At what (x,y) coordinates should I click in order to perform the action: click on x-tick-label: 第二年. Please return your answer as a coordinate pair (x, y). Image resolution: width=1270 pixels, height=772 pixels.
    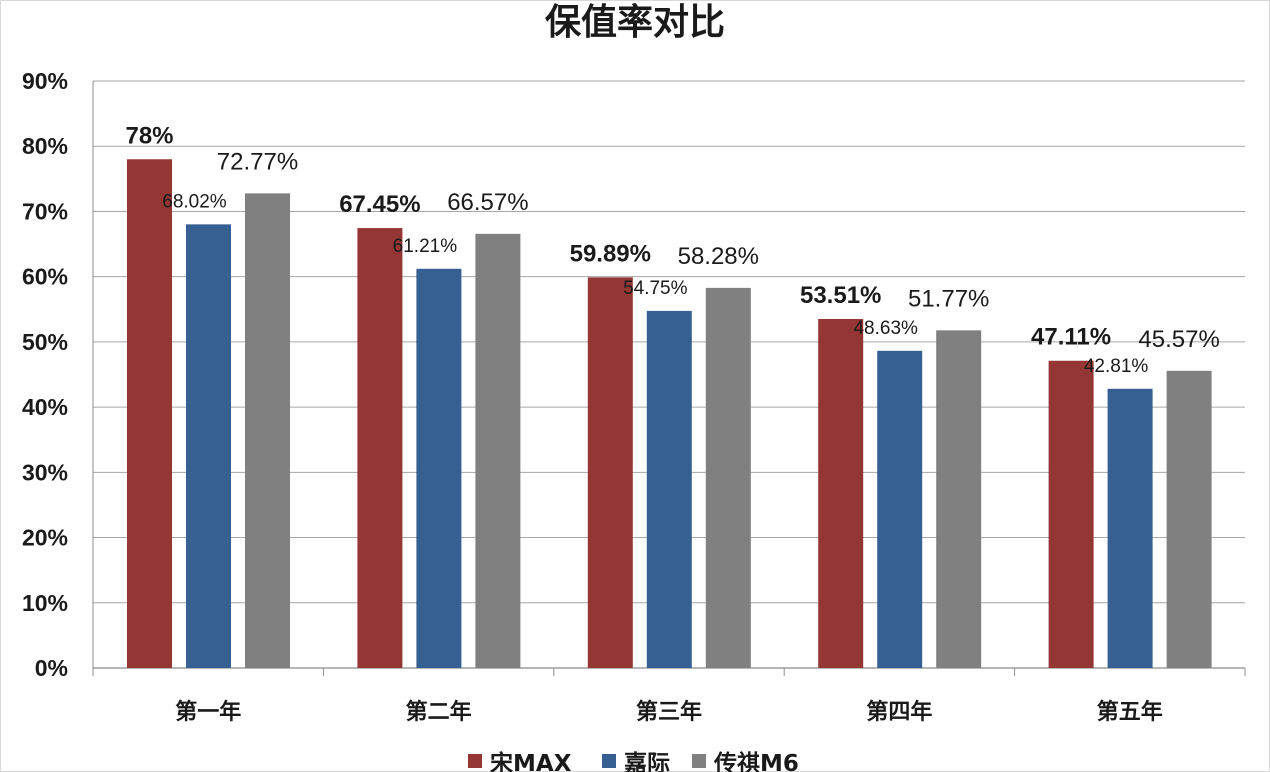
    Looking at the image, I should click on (439, 712).